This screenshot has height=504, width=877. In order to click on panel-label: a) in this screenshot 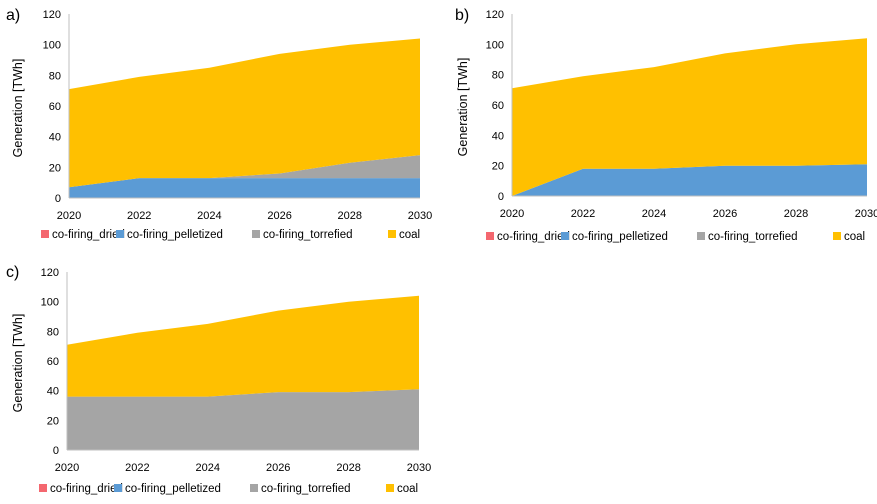, I will do `click(13, 15)`.